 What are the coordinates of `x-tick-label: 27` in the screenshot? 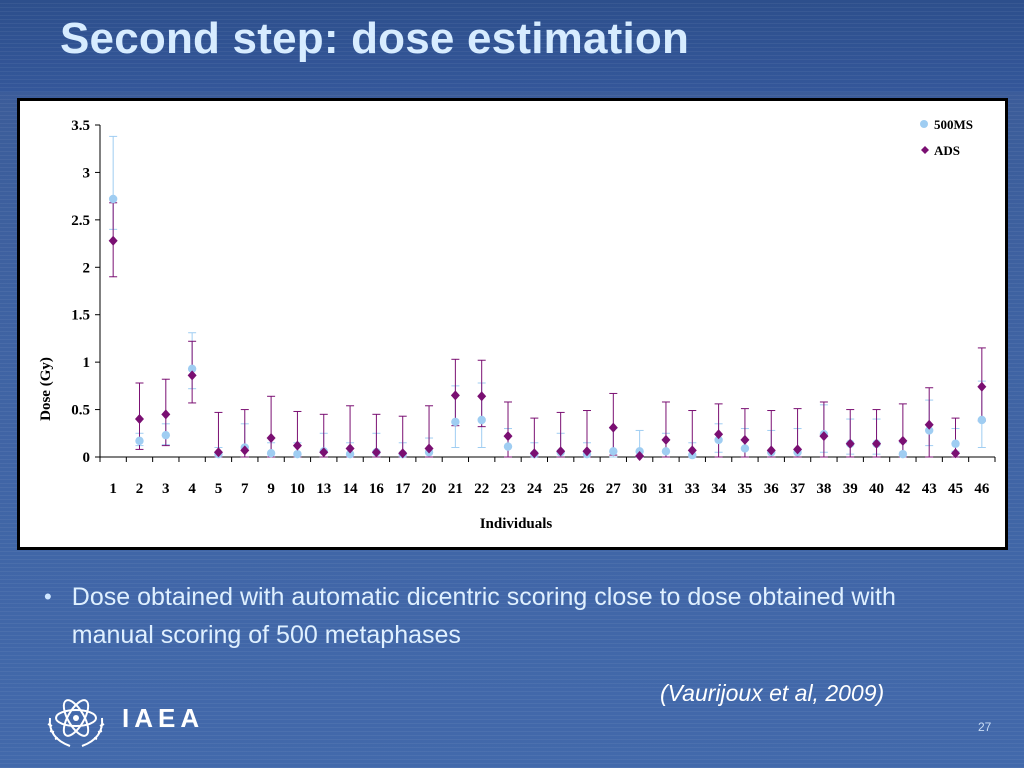 It's located at (614, 489).